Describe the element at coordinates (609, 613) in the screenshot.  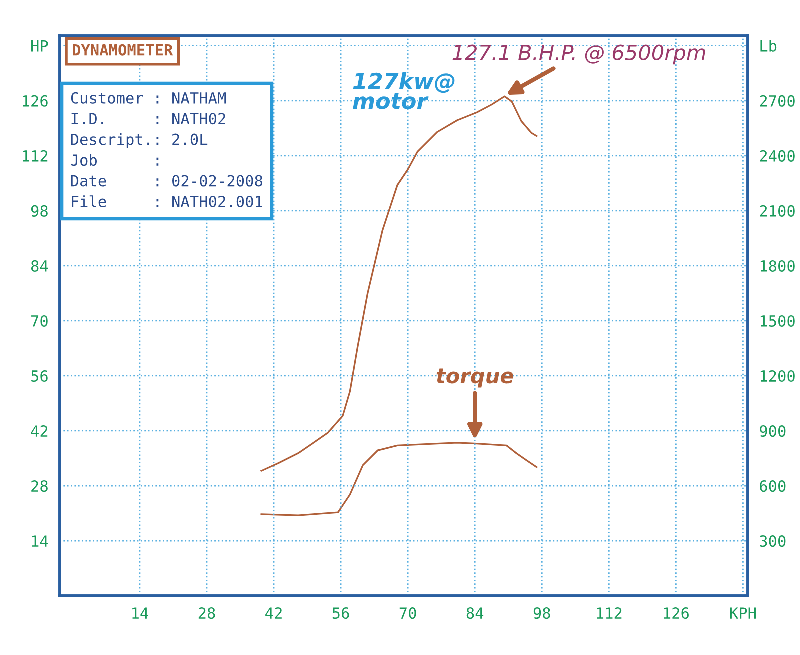
I see `x-tick-label: 112` at that location.